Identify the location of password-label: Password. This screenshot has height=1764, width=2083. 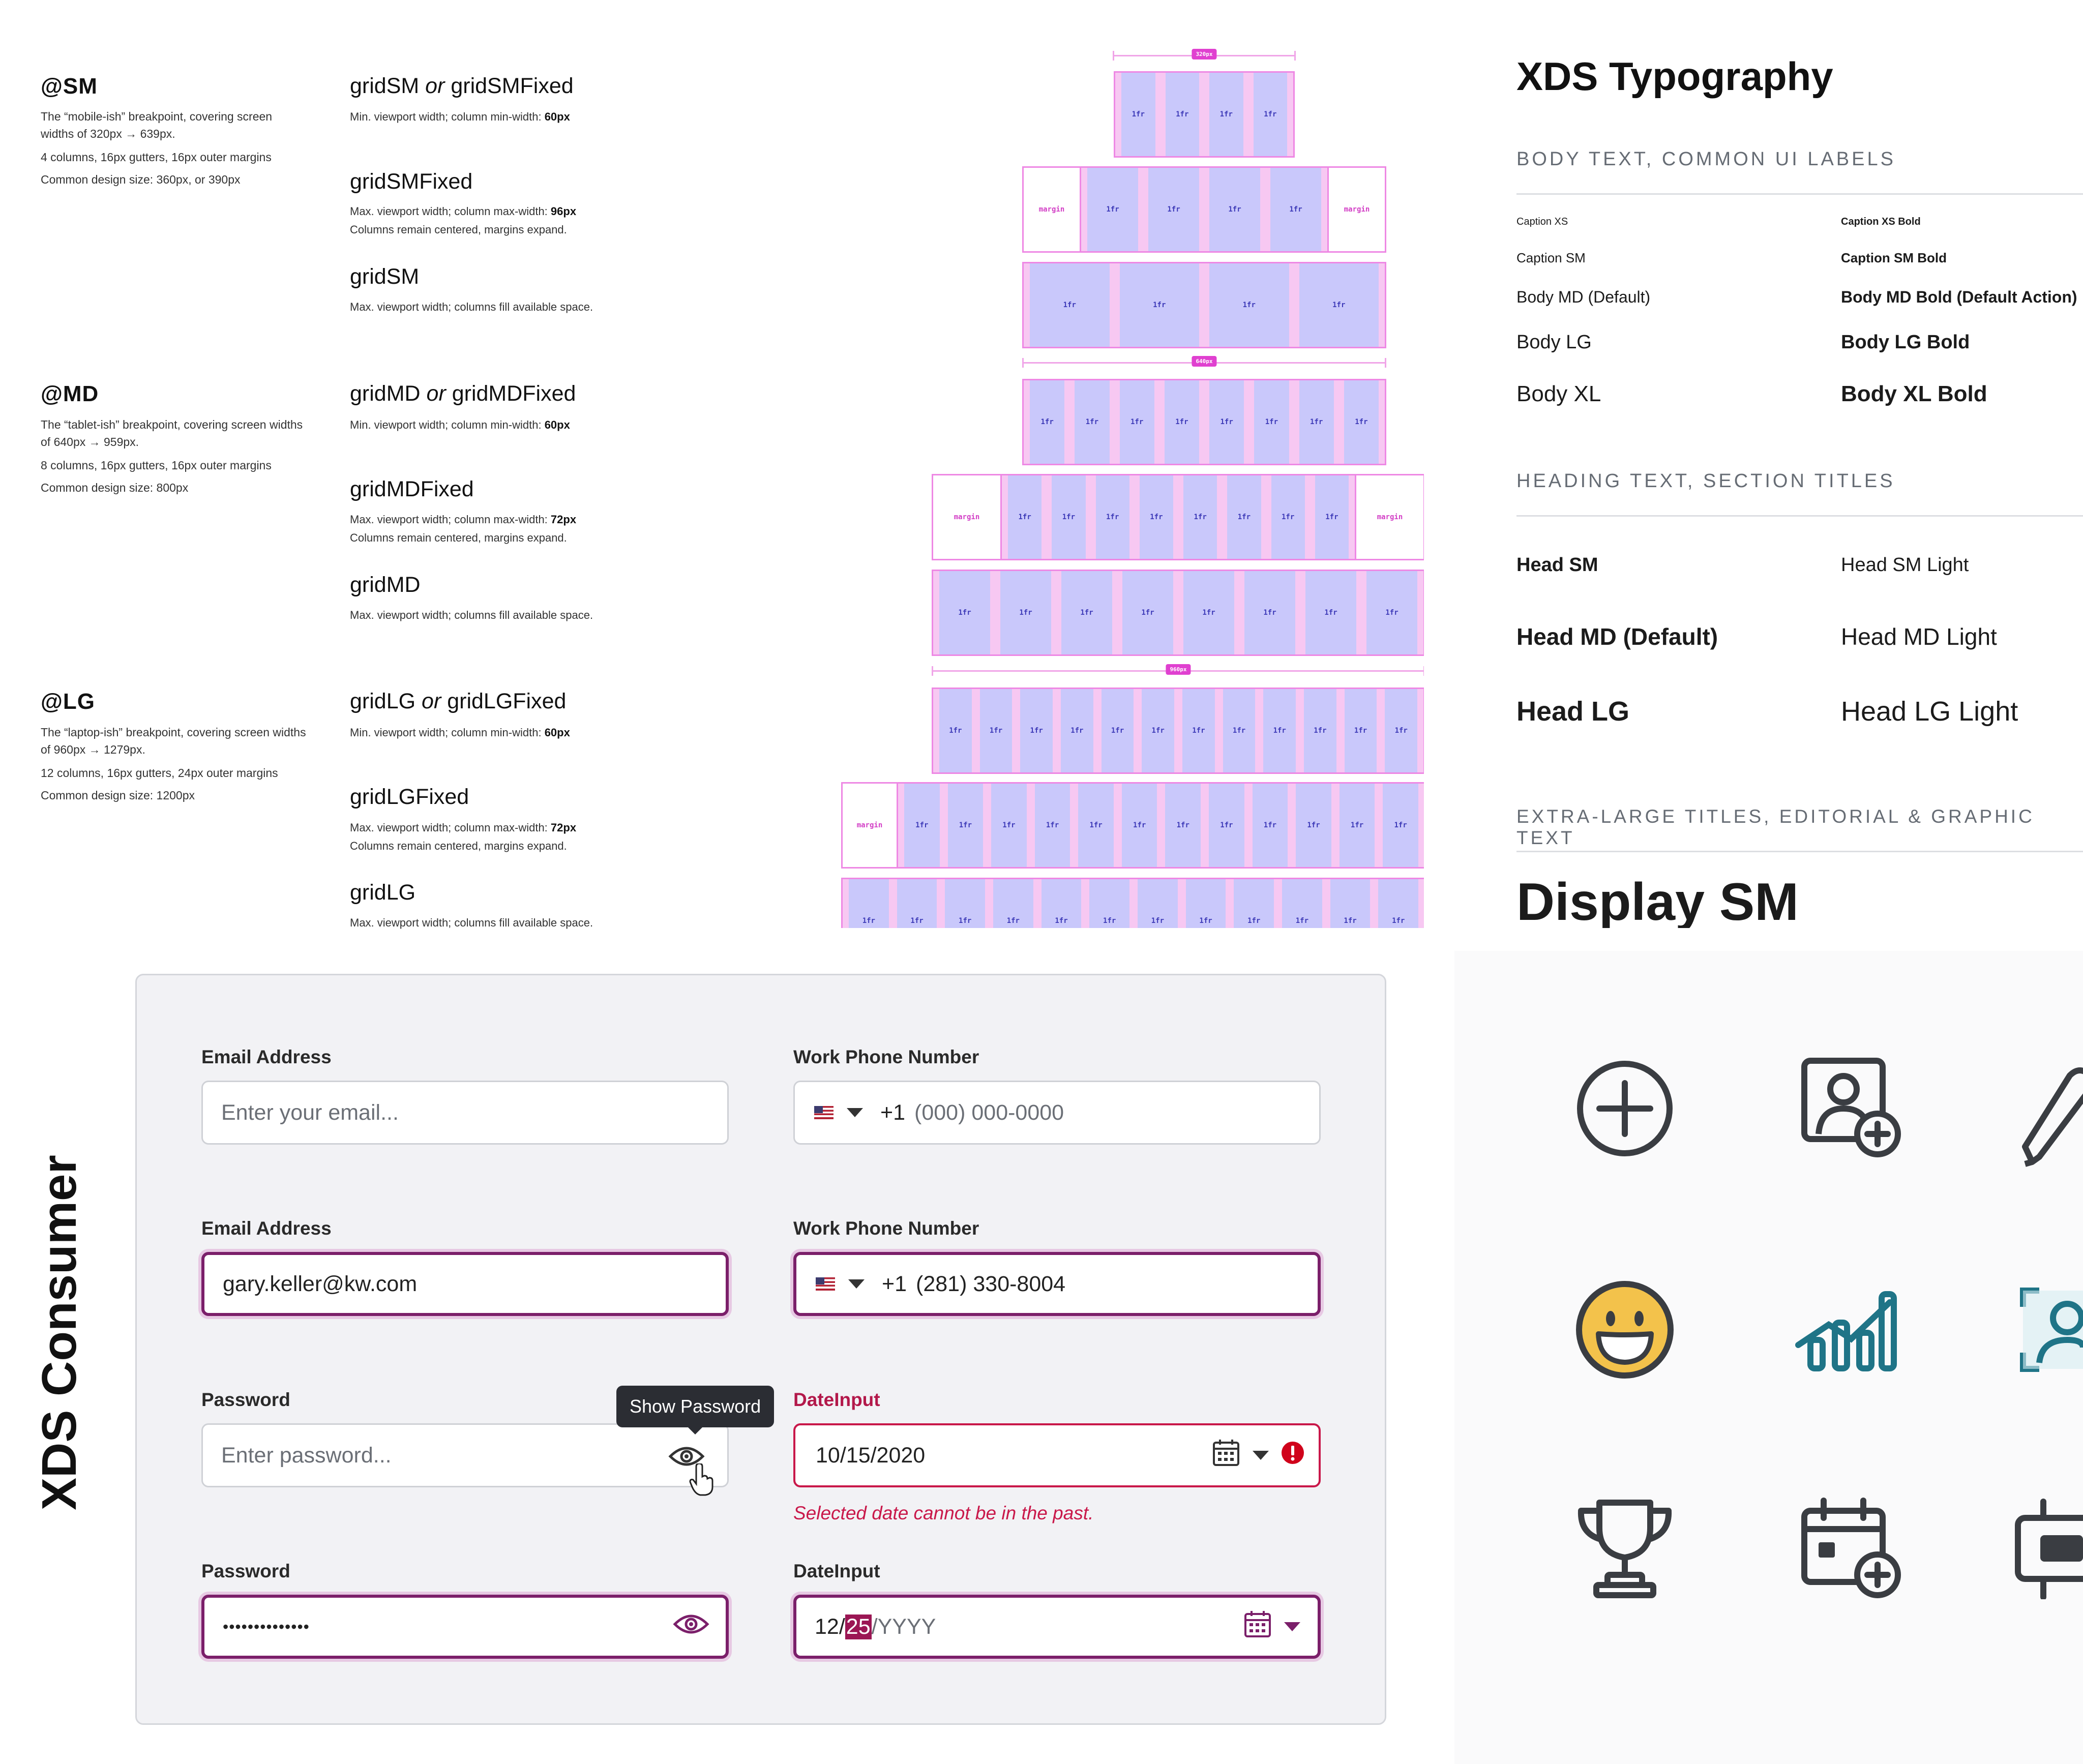
(245, 1400).